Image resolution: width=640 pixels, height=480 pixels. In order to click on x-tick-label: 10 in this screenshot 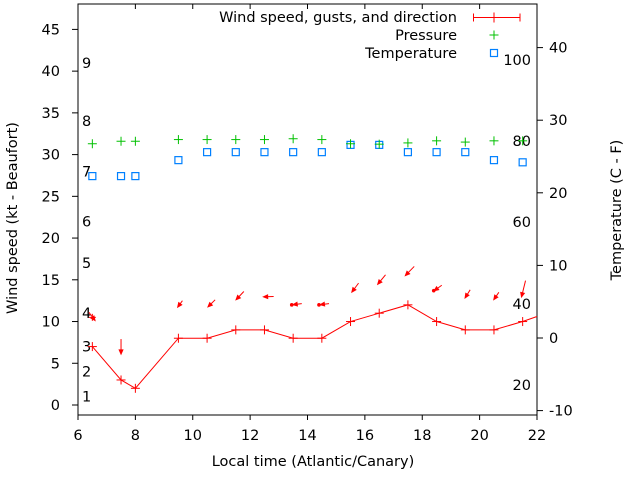, I will do `click(193, 436)`.